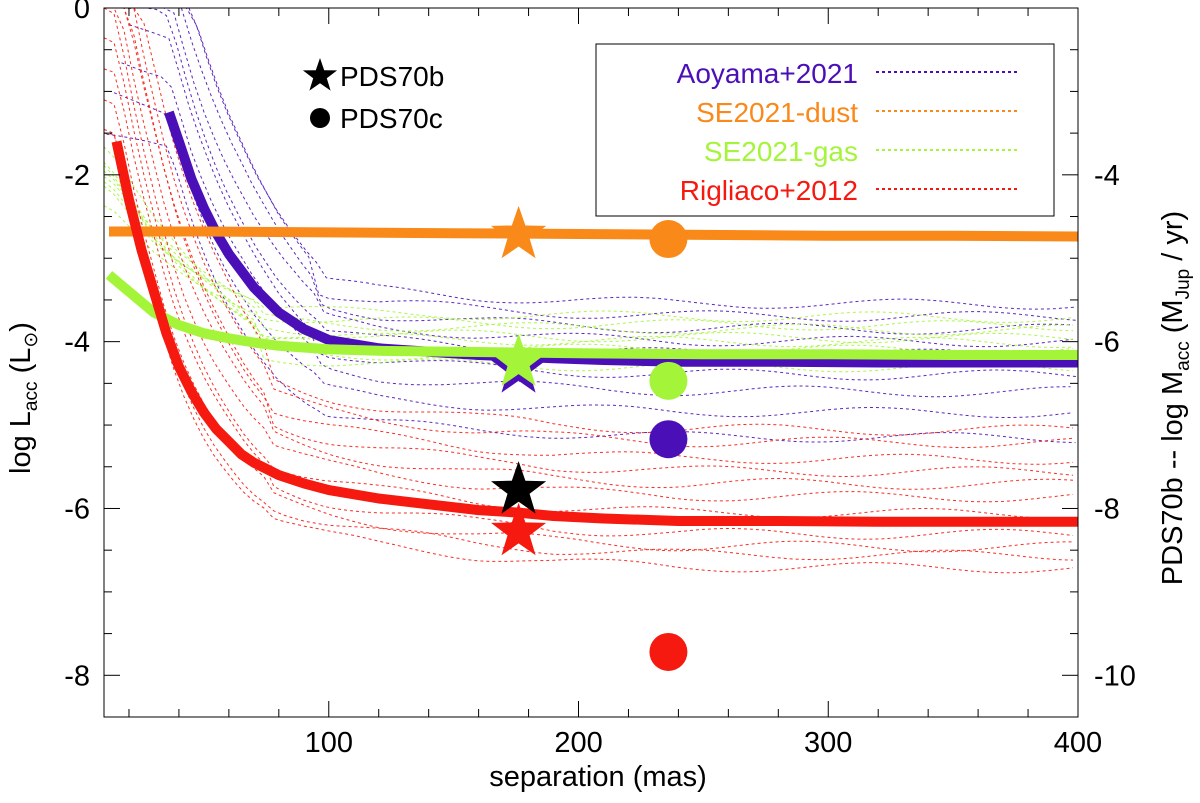 The image size is (1200, 803). I want to click on legend-star-icon, so click(320, 74).